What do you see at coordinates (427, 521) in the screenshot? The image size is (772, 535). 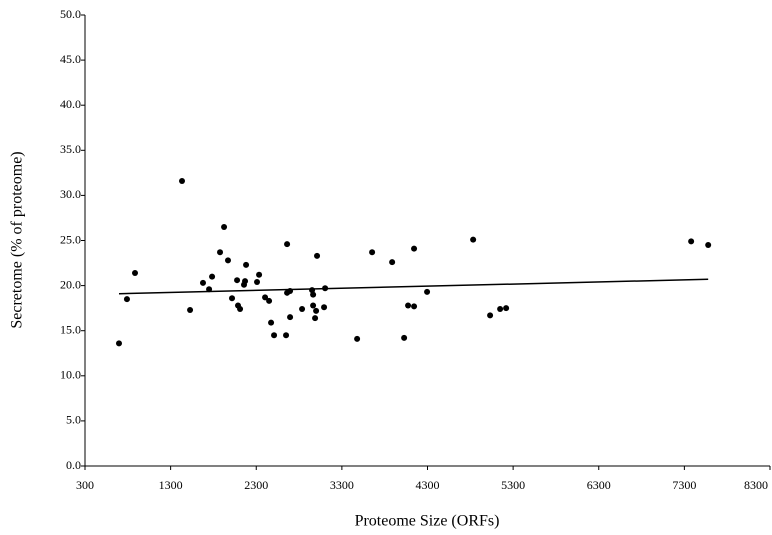 I see `x-axis-title: Proteome Size (ORFs)` at bounding box center [427, 521].